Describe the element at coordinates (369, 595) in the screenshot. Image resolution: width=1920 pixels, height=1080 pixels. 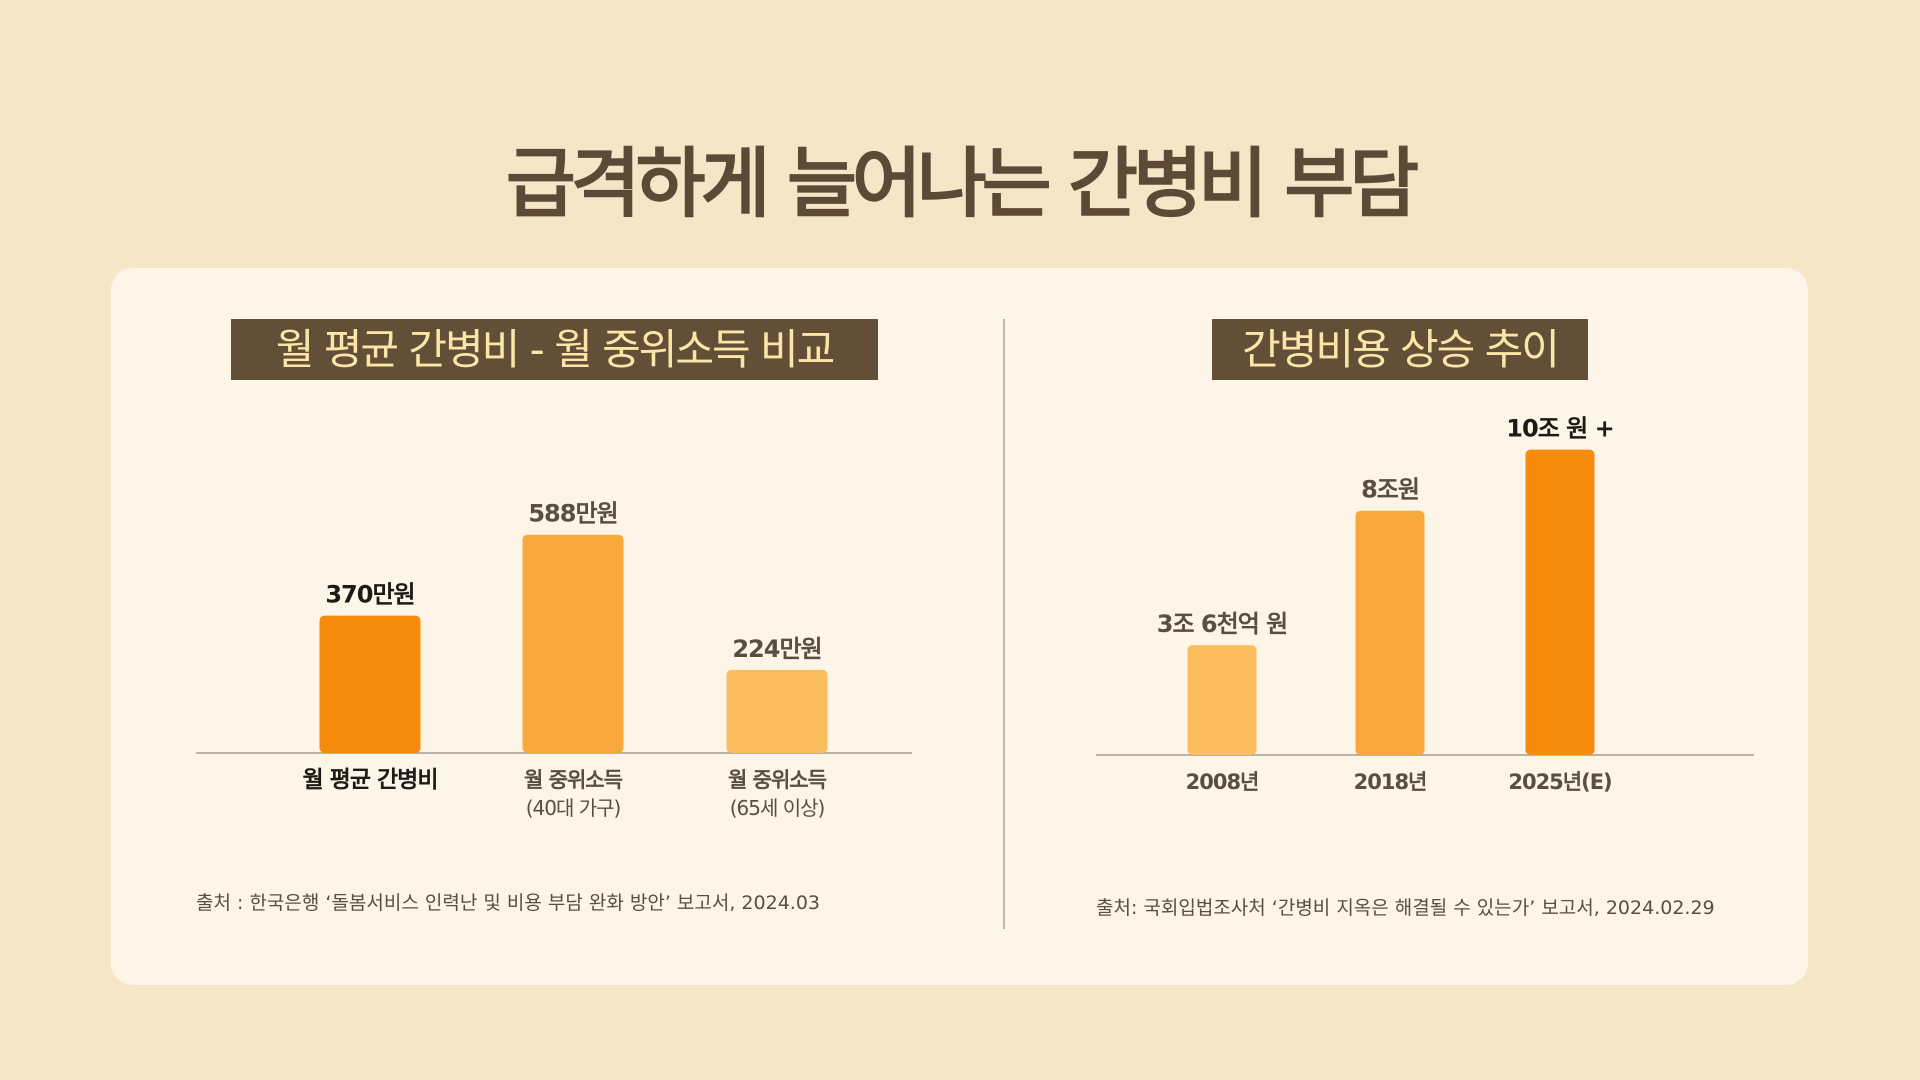
I see `data-label-1: 370만원` at that location.